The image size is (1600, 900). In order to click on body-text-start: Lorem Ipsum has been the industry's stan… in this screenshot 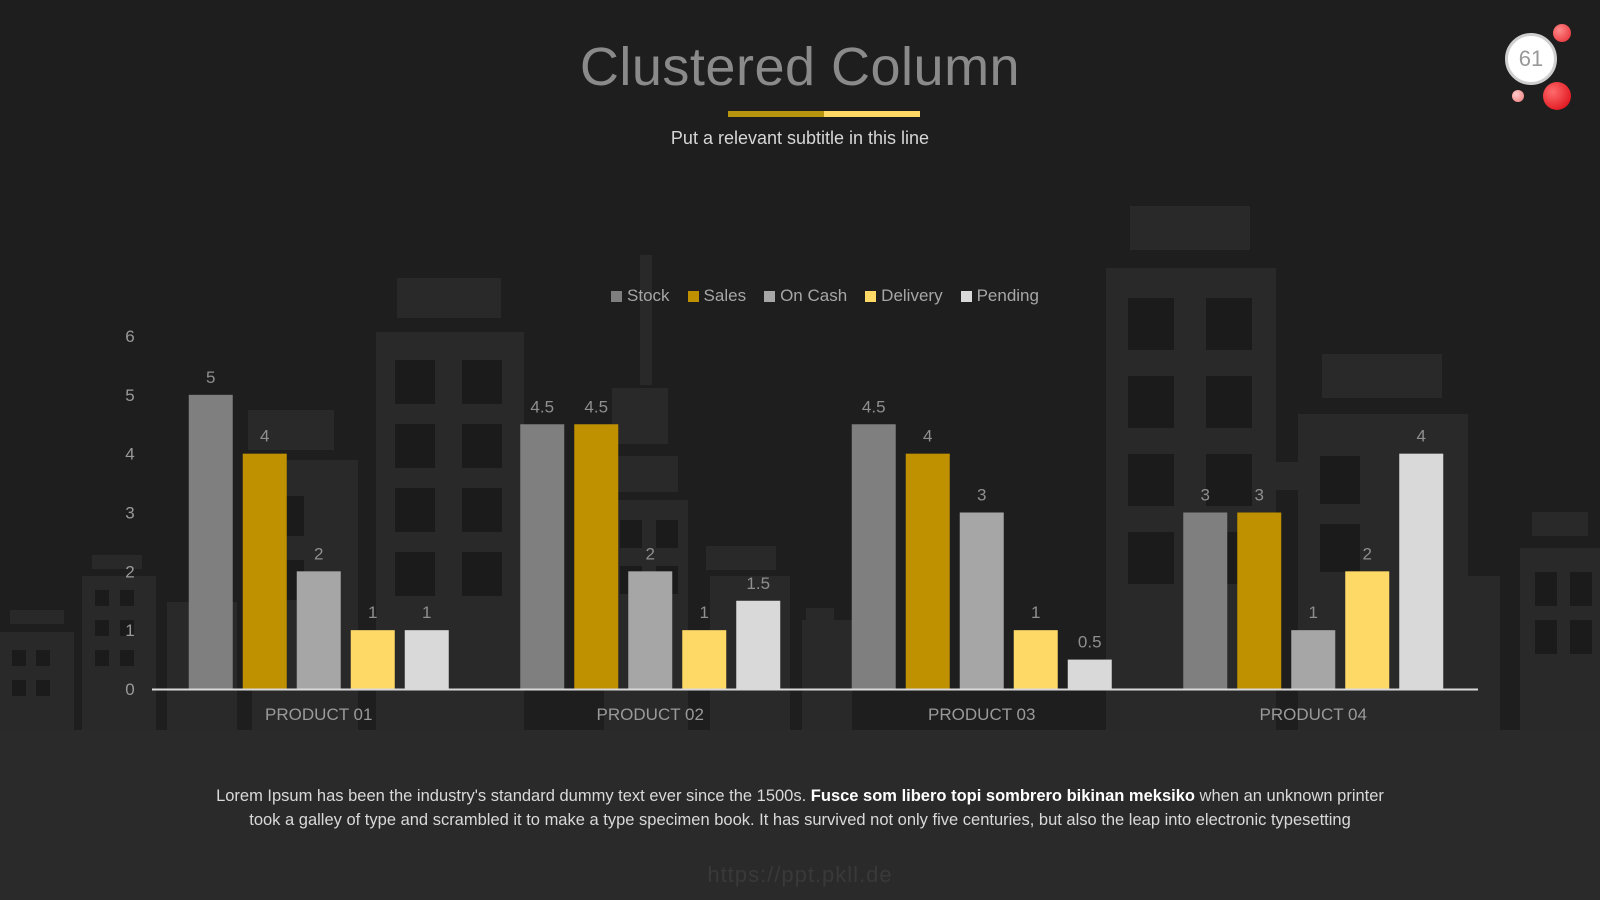, I will do `click(513, 796)`.